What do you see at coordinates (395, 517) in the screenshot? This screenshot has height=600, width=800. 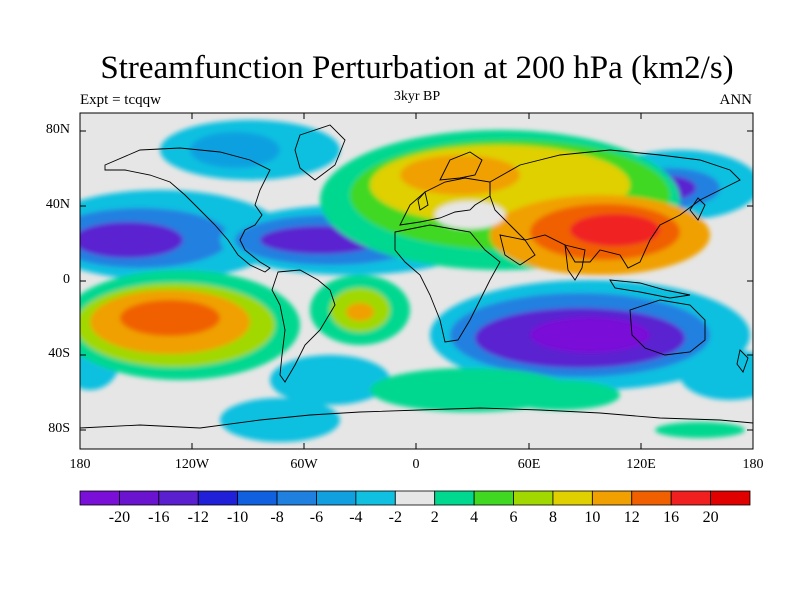 I see `colorbar-label: -2` at bounding box center [395, 517].